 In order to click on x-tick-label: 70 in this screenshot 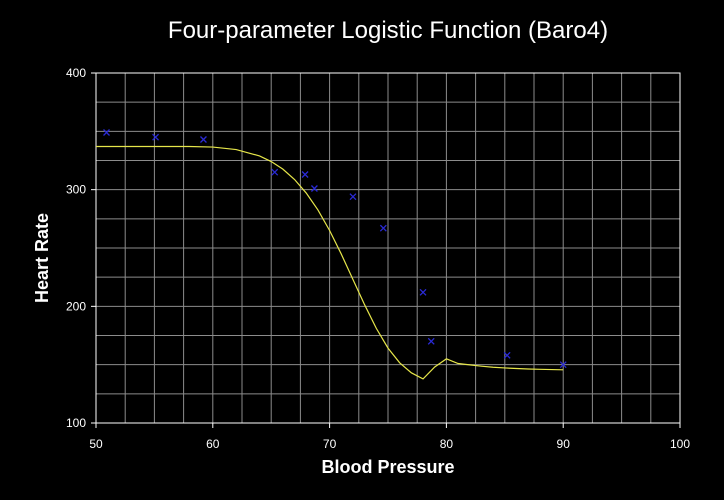, I will do `click(330, 444)`.